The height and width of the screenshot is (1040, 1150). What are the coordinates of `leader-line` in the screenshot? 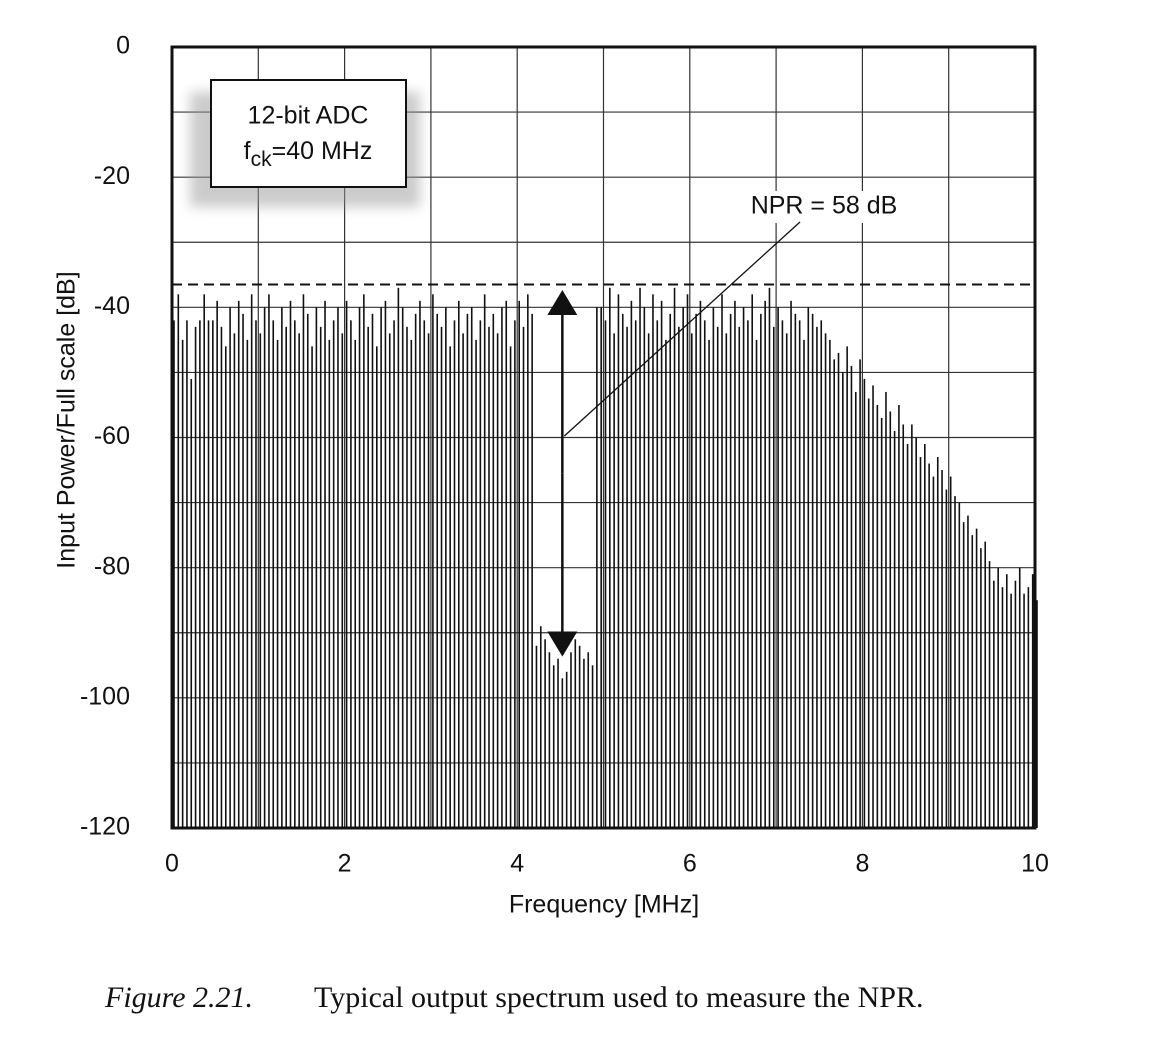 It's located at (682, 329).